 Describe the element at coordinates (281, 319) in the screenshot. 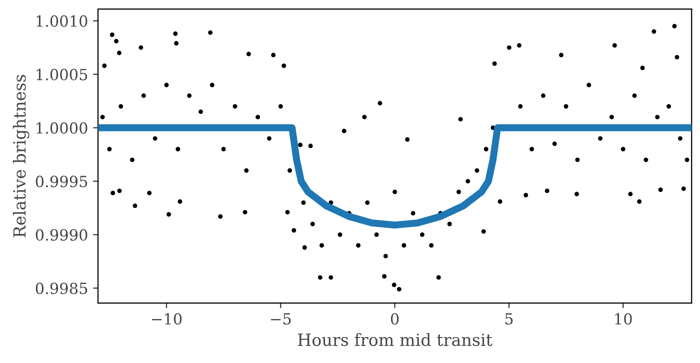

I see `x-tick-label: −5` at that location.